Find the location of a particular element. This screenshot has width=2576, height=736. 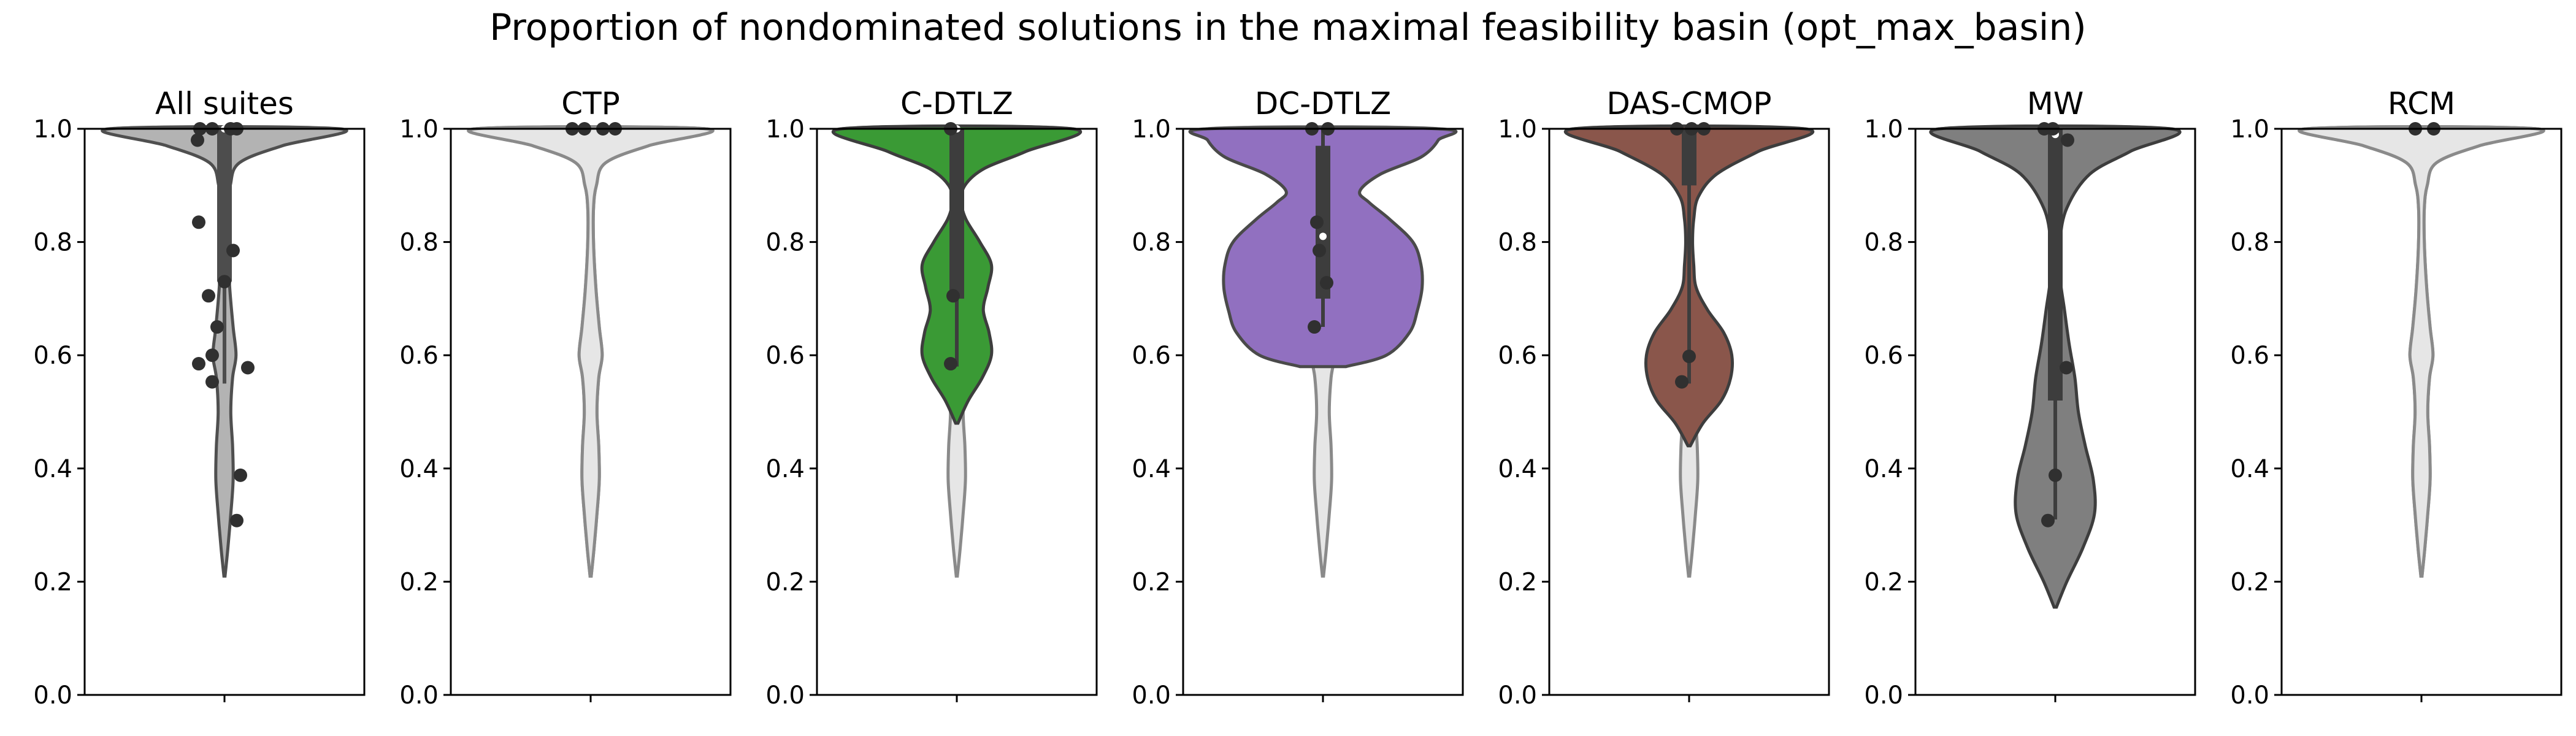

box-median is located at coordinates (1323, 236).